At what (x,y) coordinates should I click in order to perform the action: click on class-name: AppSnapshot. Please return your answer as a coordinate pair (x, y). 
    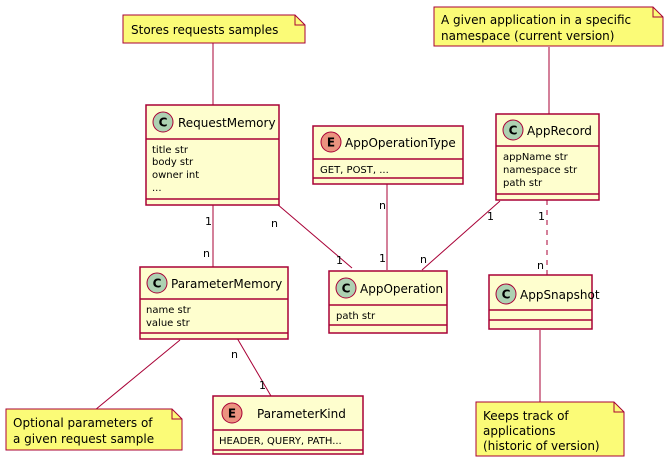
    Looking at the image, I should click on (560, 295).